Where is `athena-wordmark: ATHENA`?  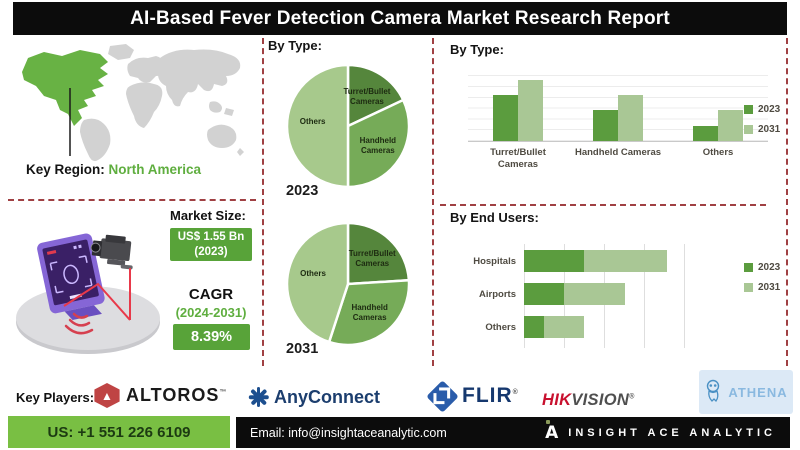
athena-wordmark: ATHENA is located at coordinates (758, 392).